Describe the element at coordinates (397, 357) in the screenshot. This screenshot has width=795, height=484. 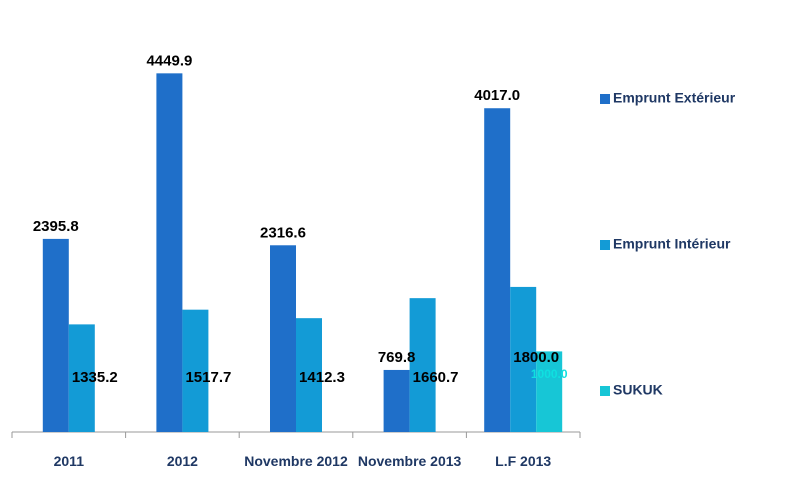
I see `value-label: 769.8` at that location.